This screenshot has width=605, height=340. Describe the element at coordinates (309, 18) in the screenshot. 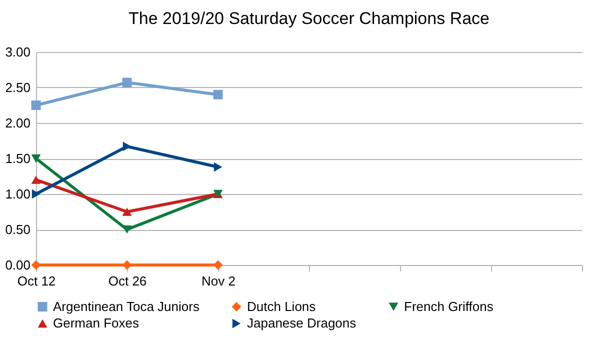

I see `chart-title: The 2019/20 Saturday Soccer Champions Race` at that location.